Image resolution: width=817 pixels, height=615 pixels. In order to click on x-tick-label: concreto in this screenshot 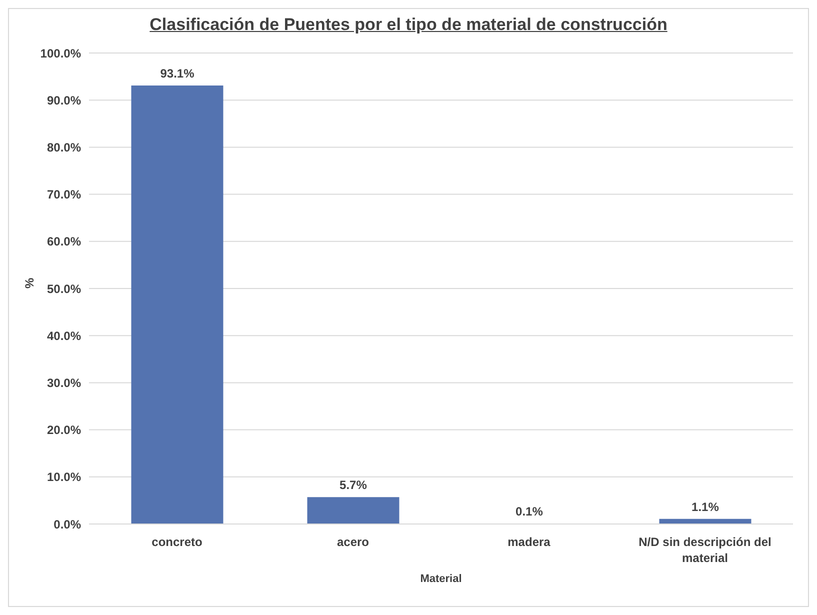, I will do `click(177, 542)`.